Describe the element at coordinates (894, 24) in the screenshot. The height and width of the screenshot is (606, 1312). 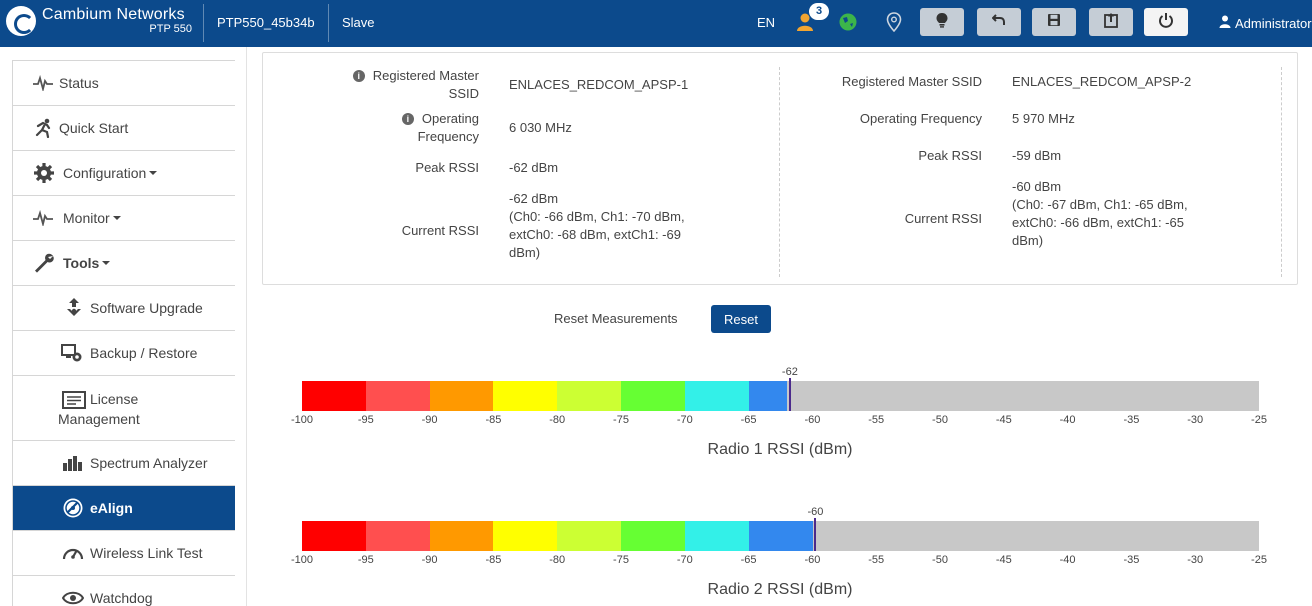
I see `location-pin-icon` at that location.